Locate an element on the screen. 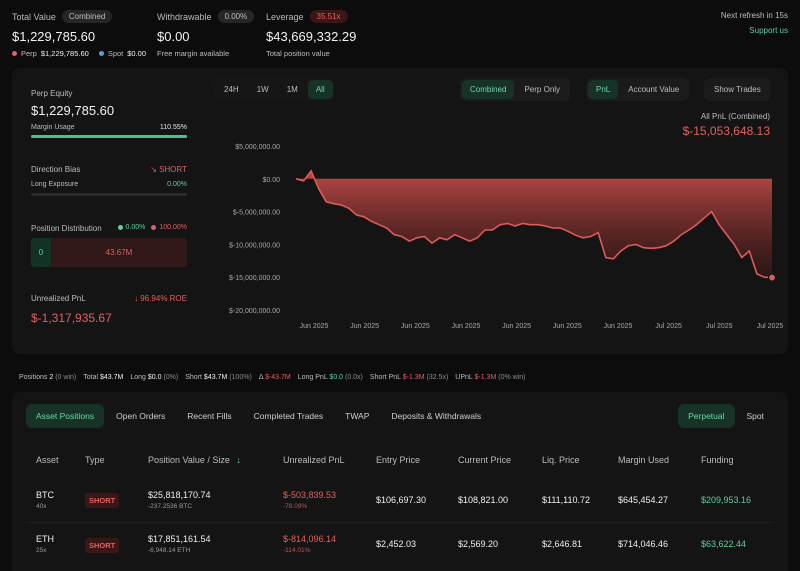  asset-leverage: 25x is located at coordinates (41, 550).